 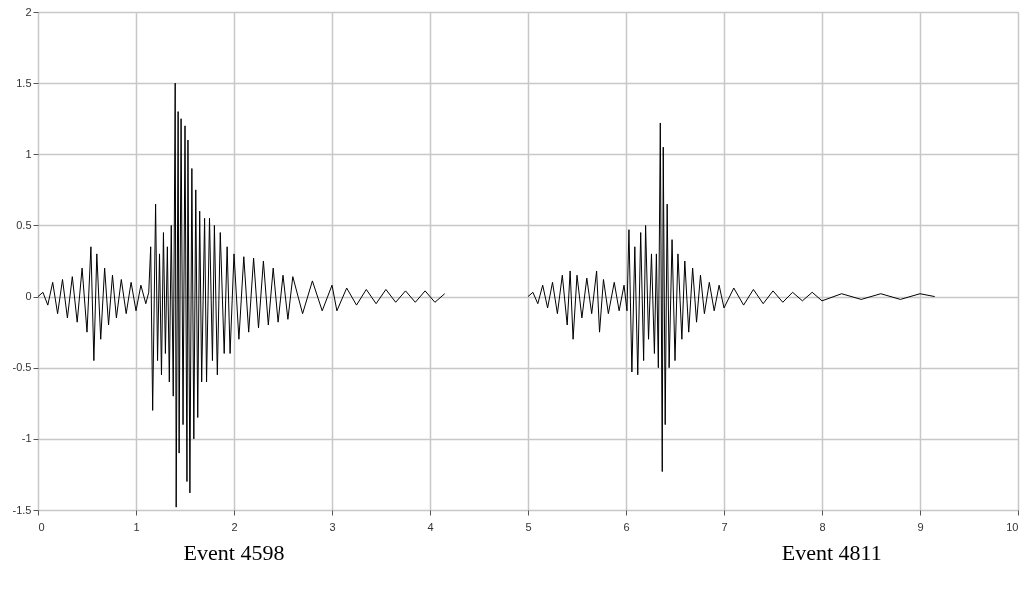 What do you see at coordinates (28, 153) in the screenshot?
I see `y-tick-label: 1` at bounding box center [28, 153].